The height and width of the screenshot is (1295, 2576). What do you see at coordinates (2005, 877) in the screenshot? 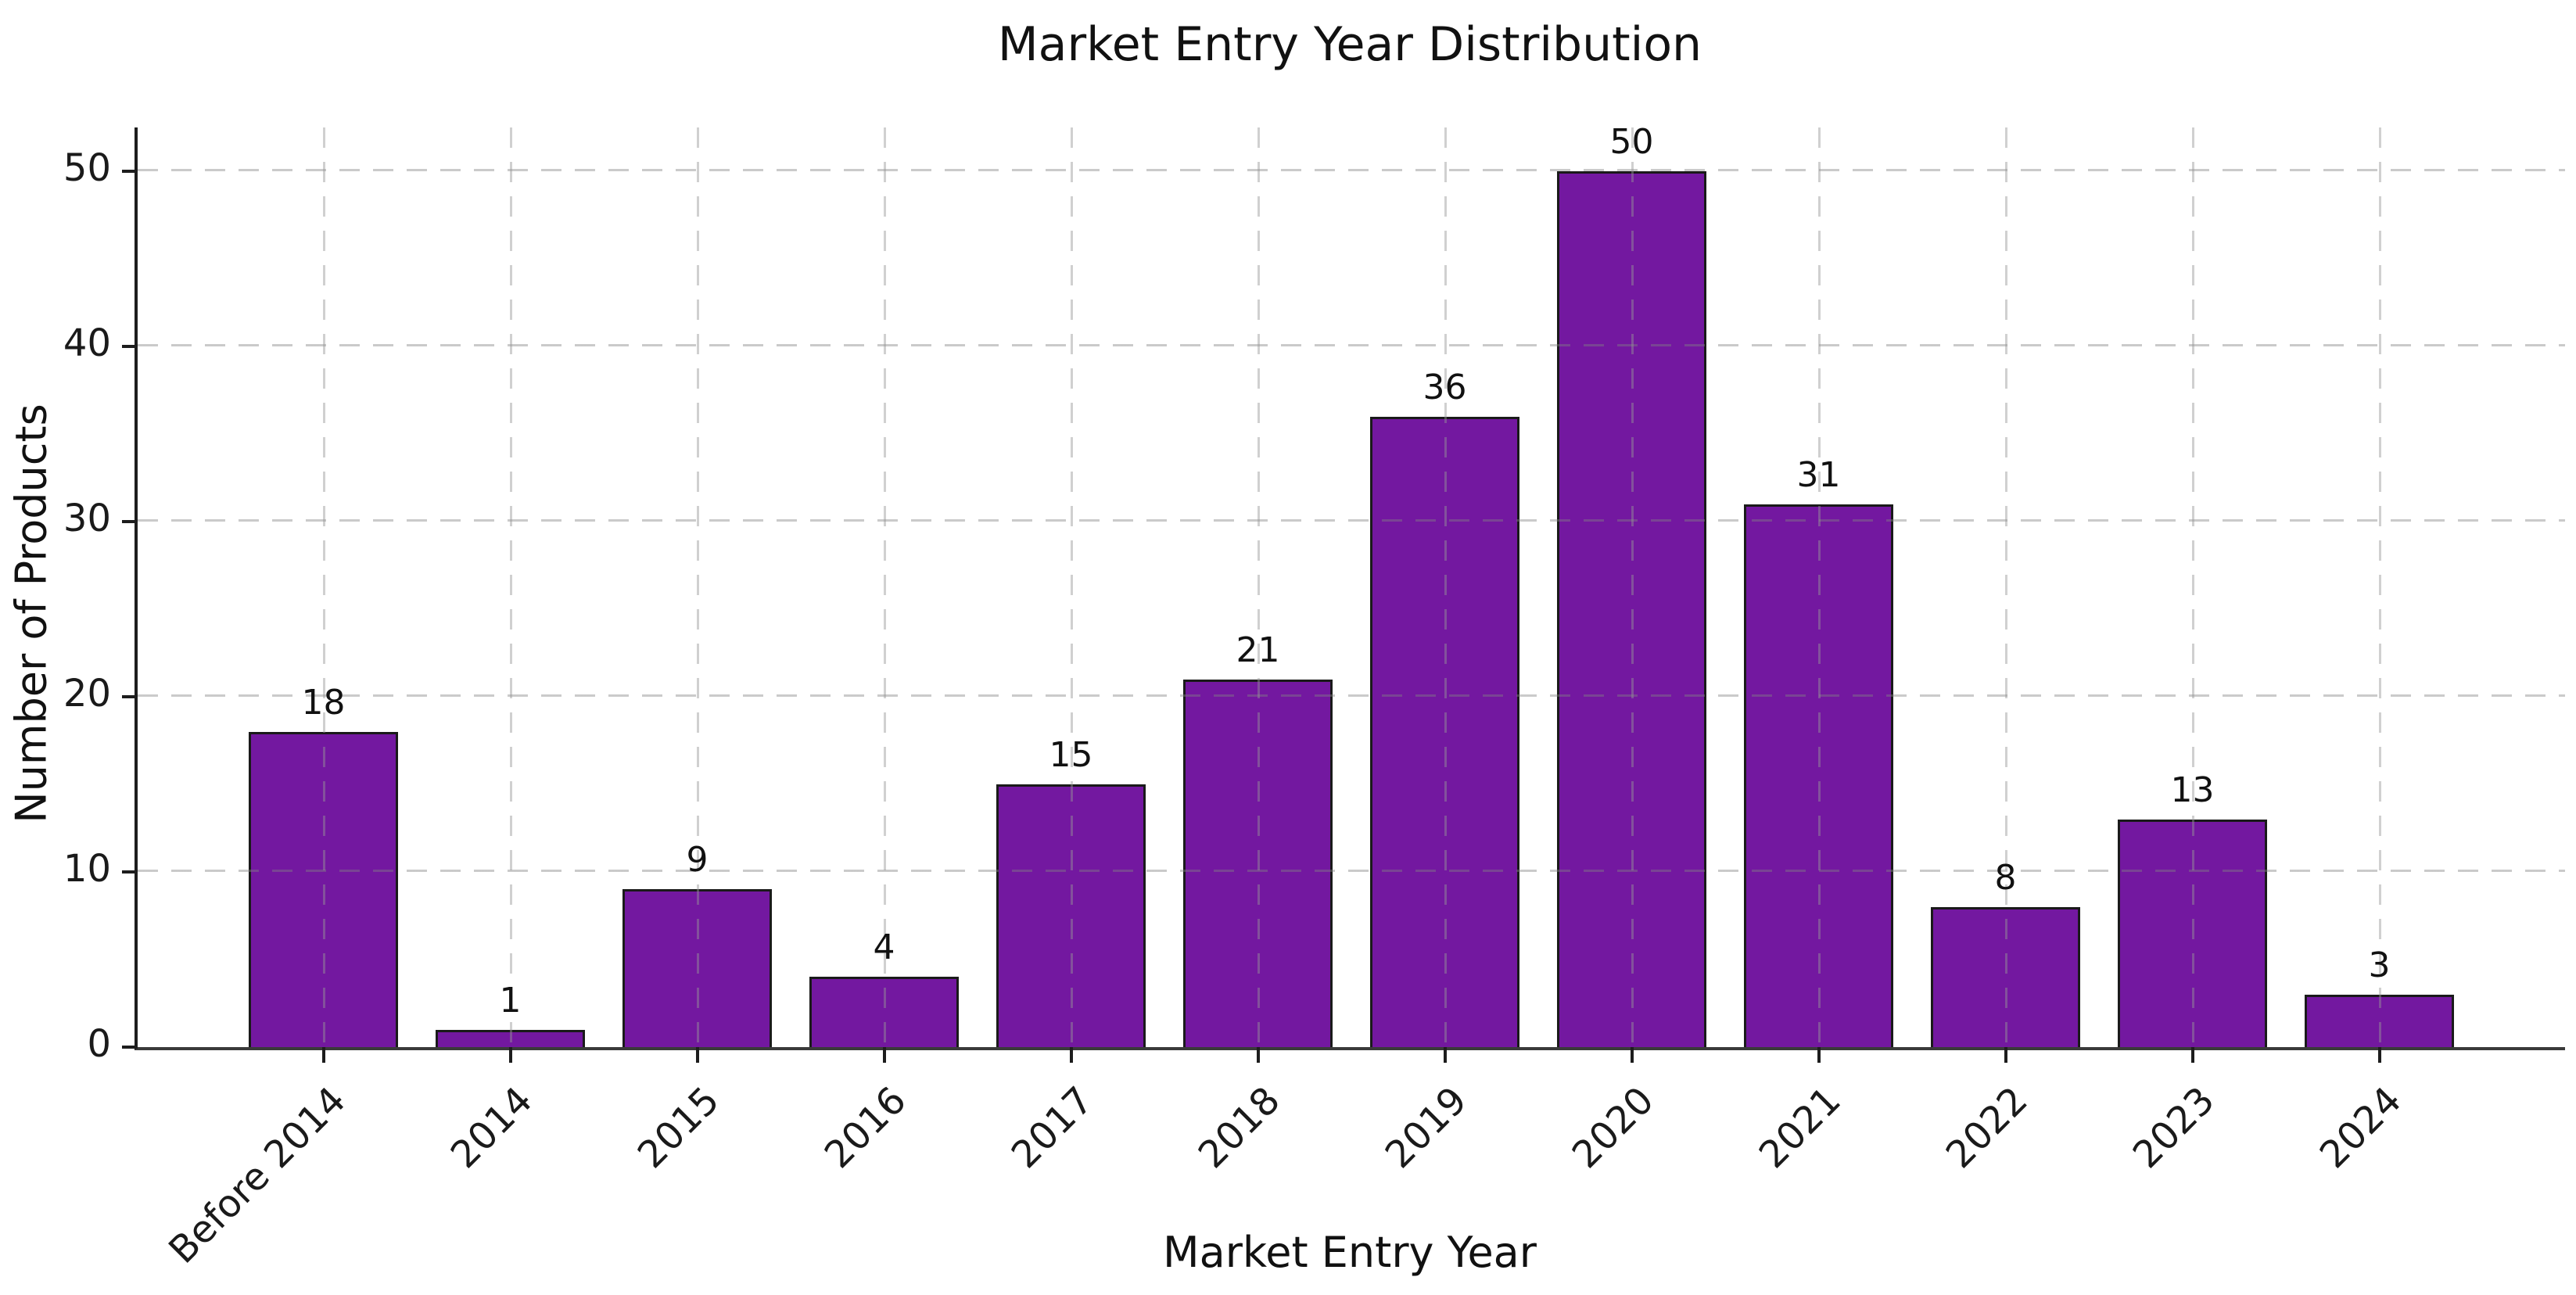
I see `bar-value-label: 8` at bounding box center [2005, 877].